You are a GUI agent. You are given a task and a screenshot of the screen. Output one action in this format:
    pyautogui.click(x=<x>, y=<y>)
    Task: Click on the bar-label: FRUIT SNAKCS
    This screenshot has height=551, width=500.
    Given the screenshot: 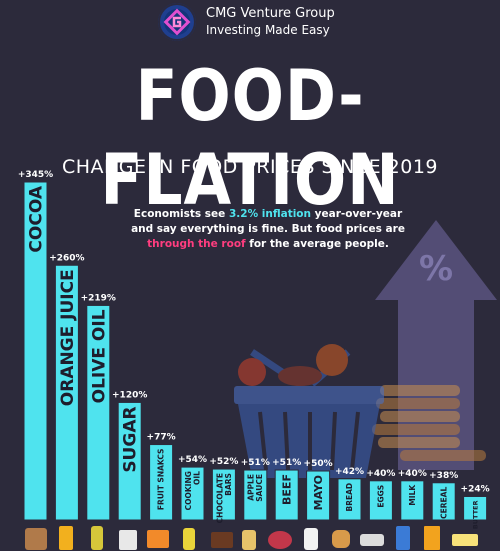 What is the action you would take?
    pyautogui.click(x=161, y=480)
    